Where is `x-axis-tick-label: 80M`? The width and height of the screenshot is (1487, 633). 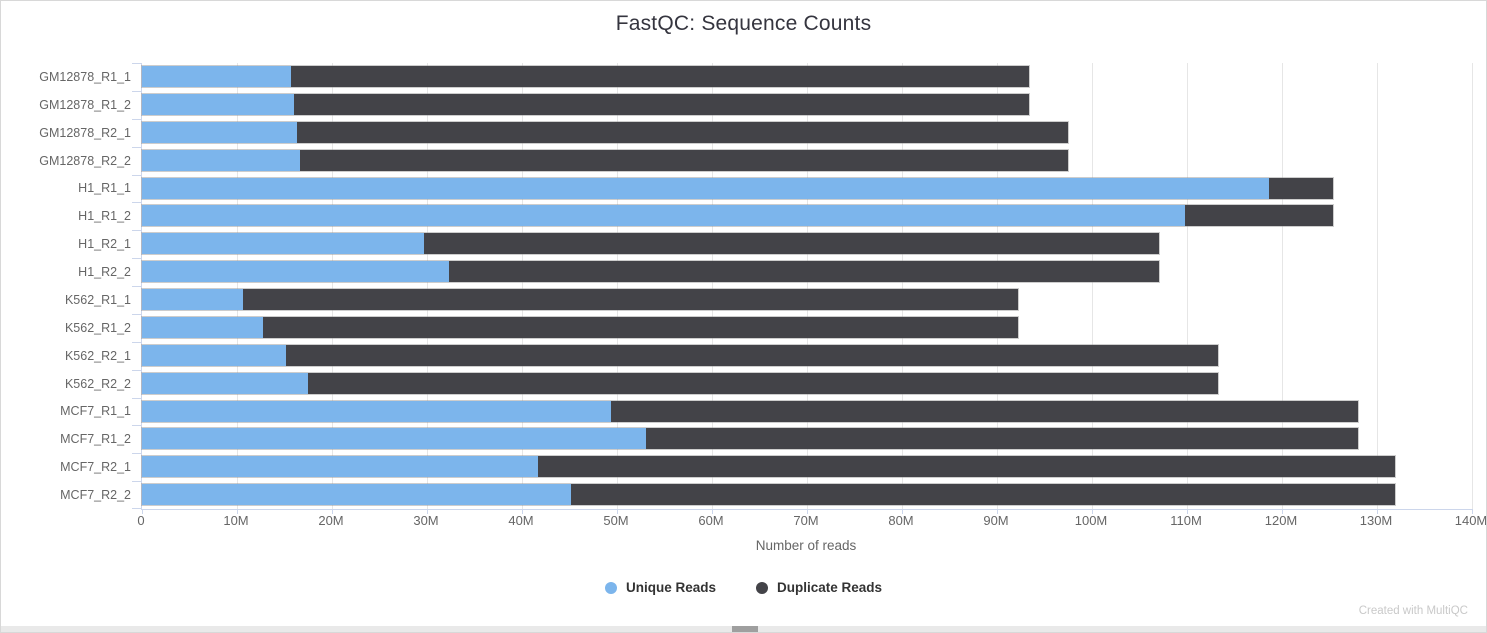 x-axis-tick-label: 80M is located at coordinates (901, 520).